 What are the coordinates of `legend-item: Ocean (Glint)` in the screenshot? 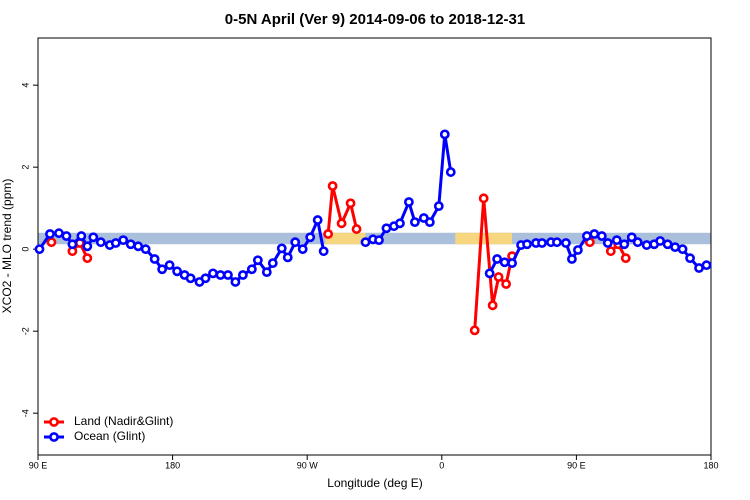 It's located at (94, 436).